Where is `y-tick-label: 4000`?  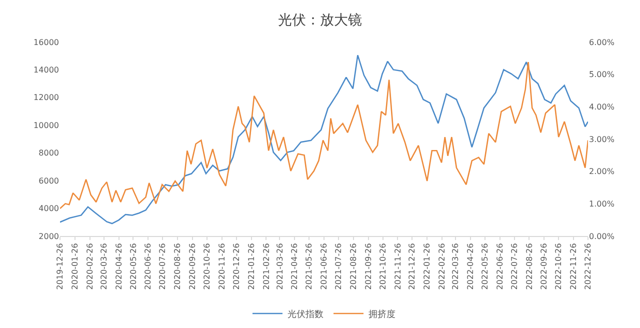 y-tick-label: 4000 is located at coordinates (48, 209).